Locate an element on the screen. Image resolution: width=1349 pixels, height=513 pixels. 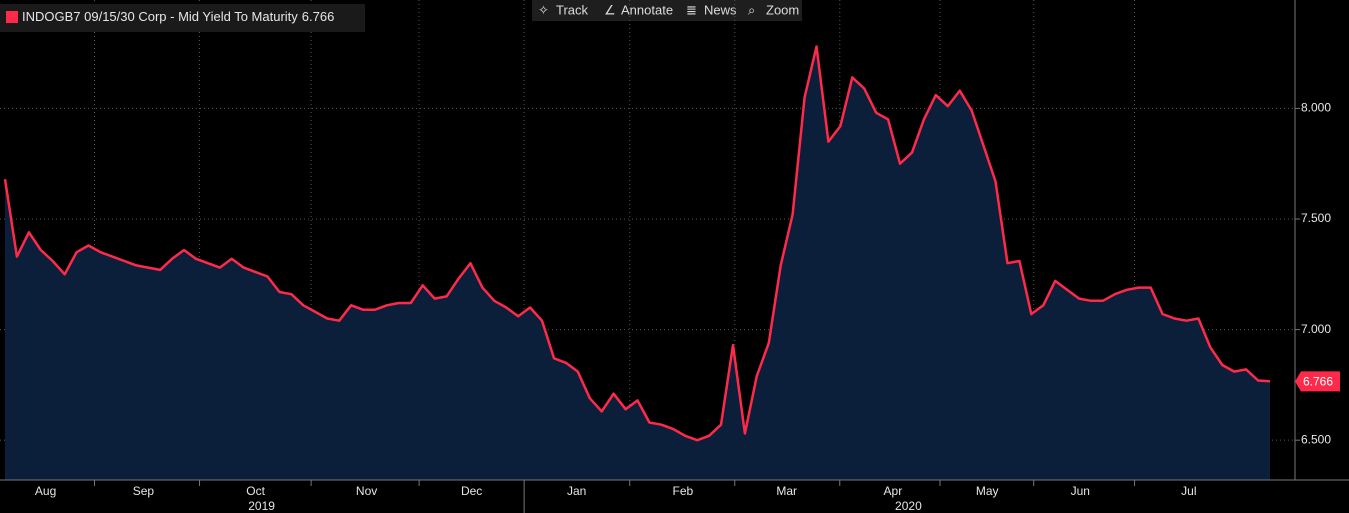
y-tick-label: 7.000 is located at coordinates (1316, 329).